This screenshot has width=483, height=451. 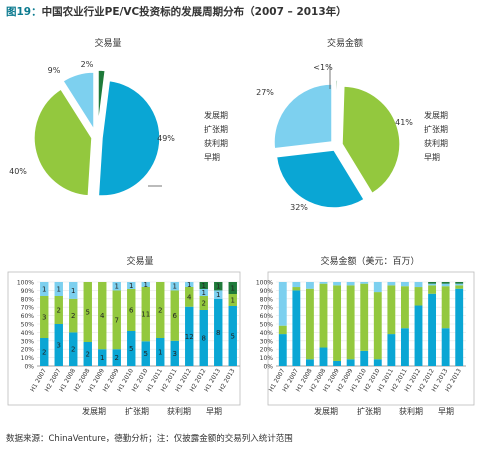 I want to click on pie-1-label-2: 40%, so click(x=18, y=171).